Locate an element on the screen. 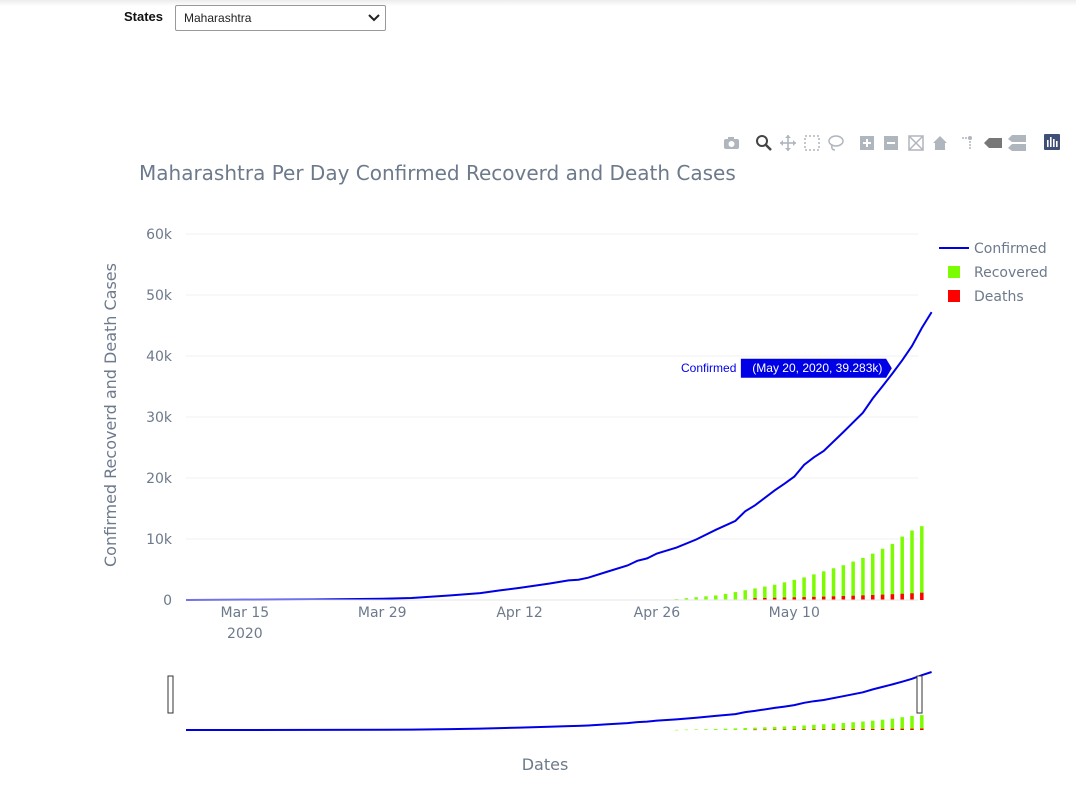 The width and height of the screenshot is (1076, 800). range-slider is located at coordinates (549, 701).